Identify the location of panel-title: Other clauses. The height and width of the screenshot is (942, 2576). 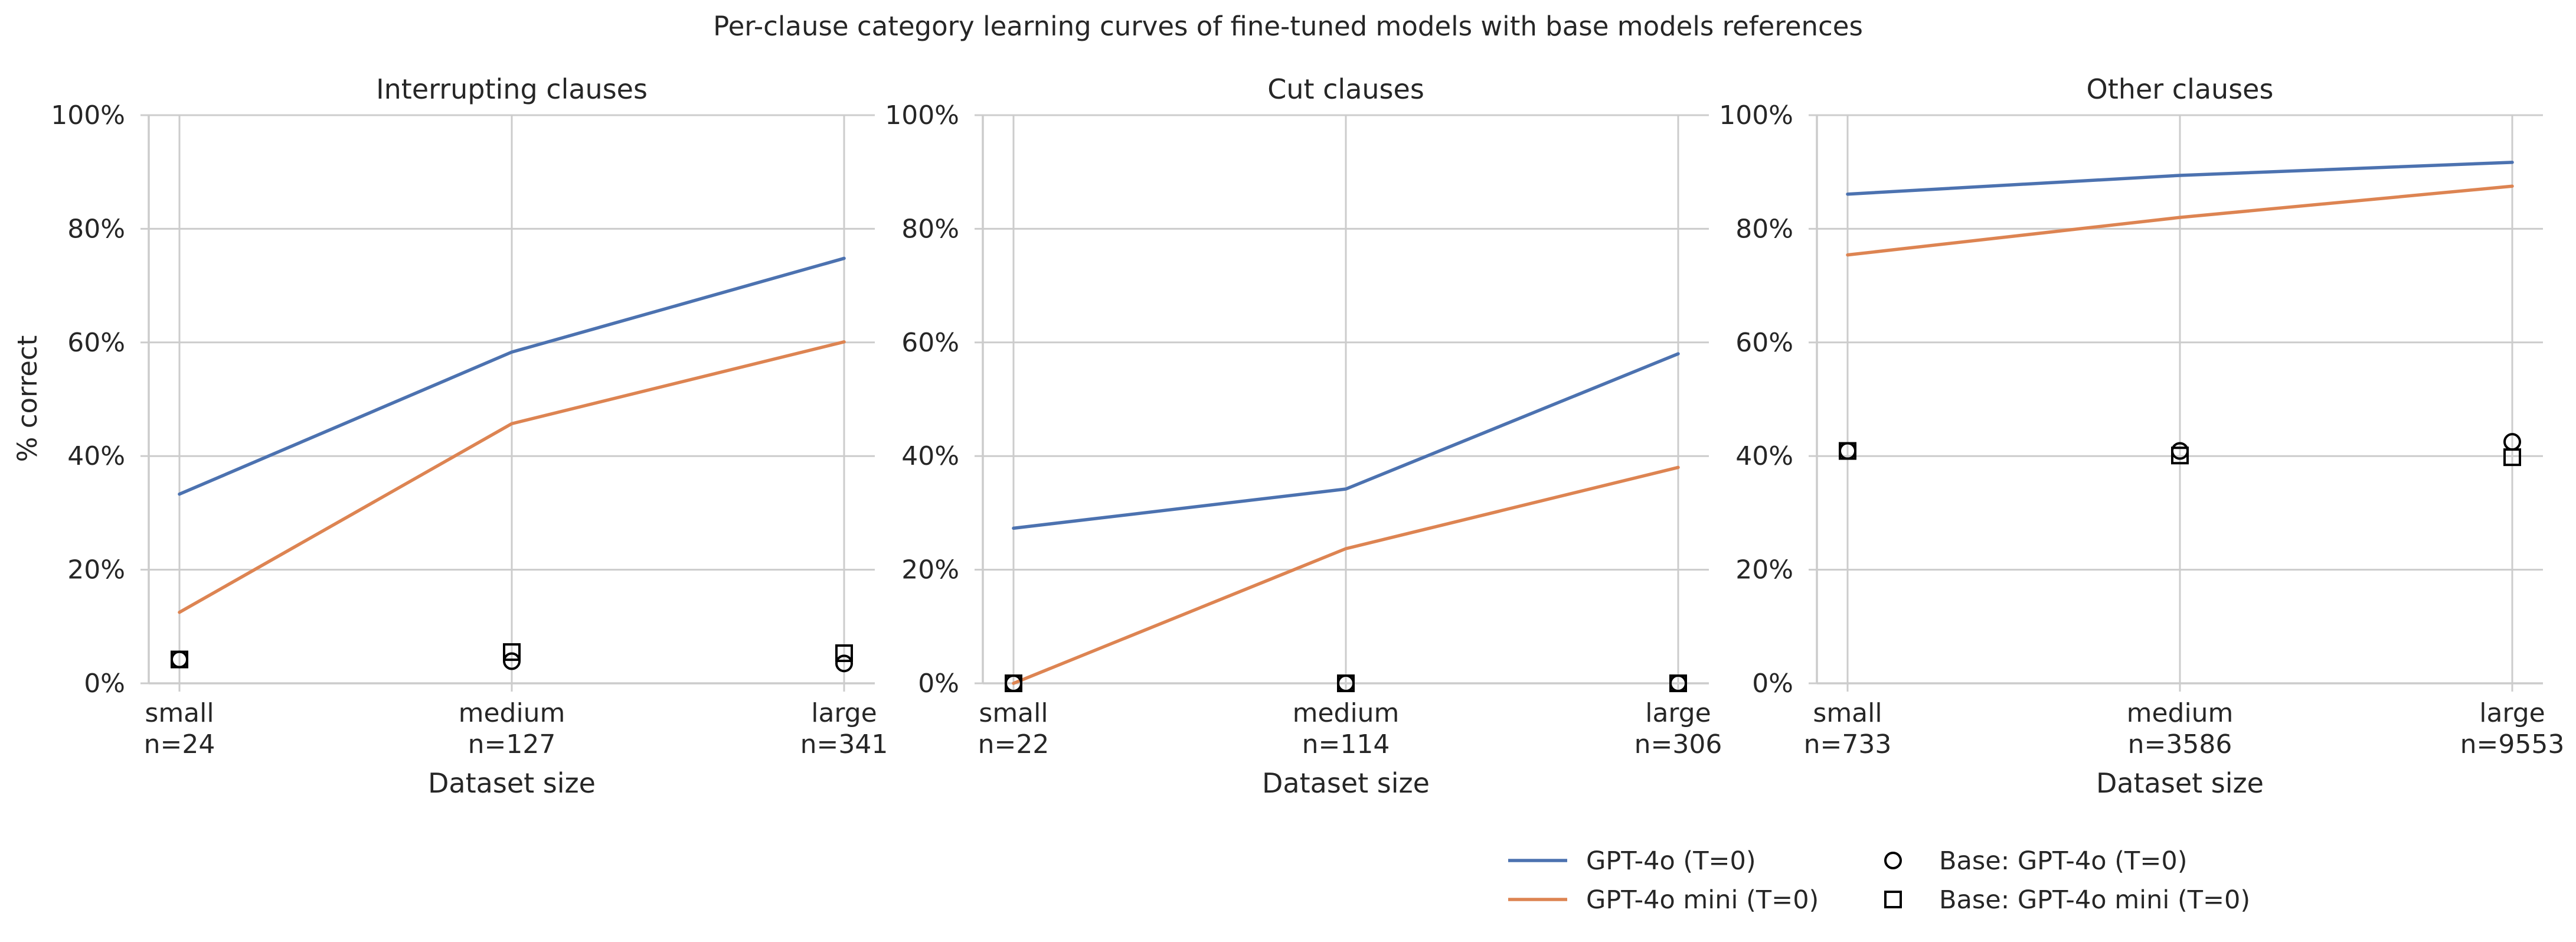
(2180, 89).